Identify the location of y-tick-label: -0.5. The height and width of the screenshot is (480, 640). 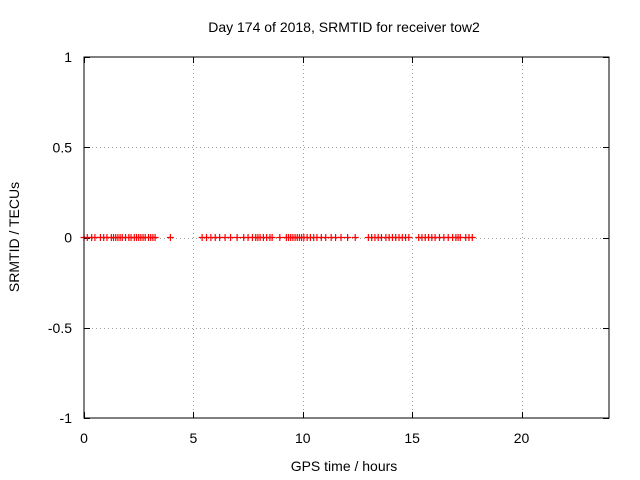
(60, 328).